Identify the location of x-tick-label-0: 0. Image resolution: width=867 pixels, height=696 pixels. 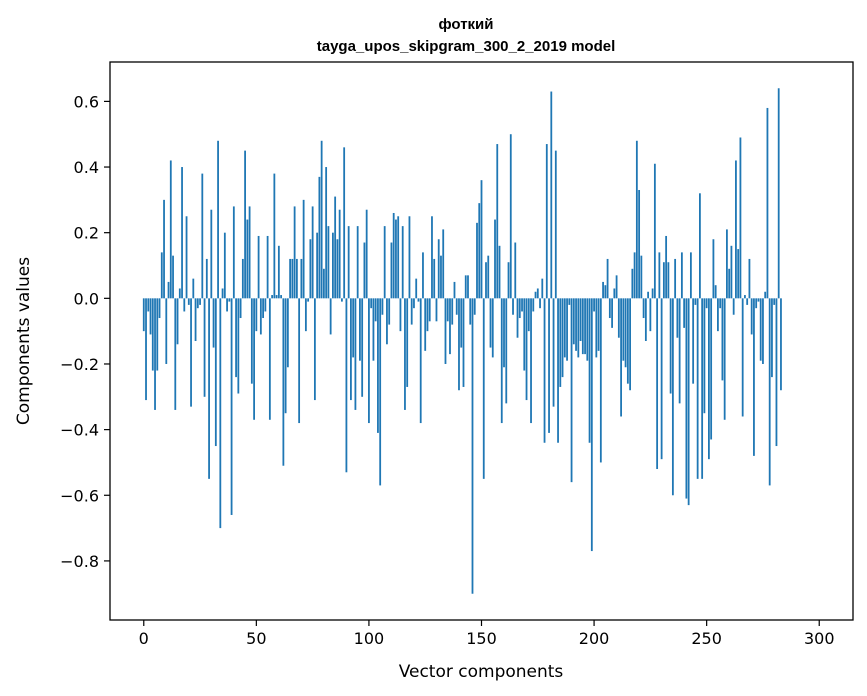
(144, 638).